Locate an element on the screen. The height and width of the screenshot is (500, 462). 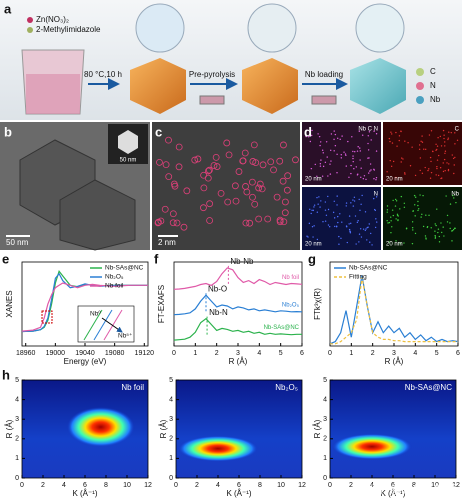
panel-label: e is located at coordinates (5, 258).